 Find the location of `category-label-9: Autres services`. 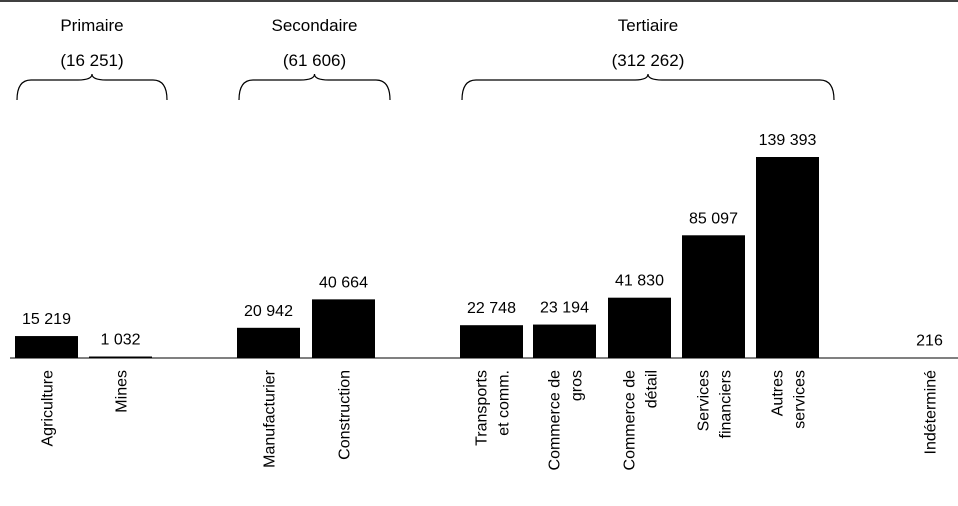

category-label-9: Autres services is located at coordinates (789, 399).